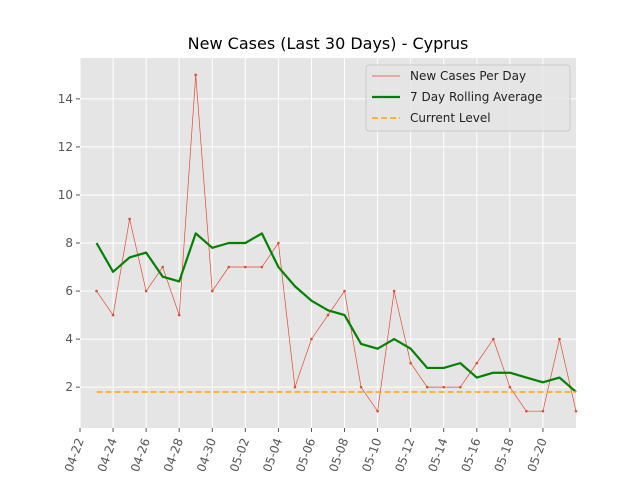 This screenshot has width=640, height=480. I want to click on y-tick-label: 2, so click(69, 387).